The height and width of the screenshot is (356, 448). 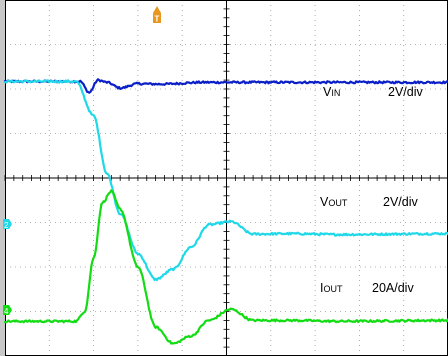 What do you see at coordinates (400, 202) in the screenshot?
I see `legend-vout-scale: 2V/div` at bounding box center [400, 202].